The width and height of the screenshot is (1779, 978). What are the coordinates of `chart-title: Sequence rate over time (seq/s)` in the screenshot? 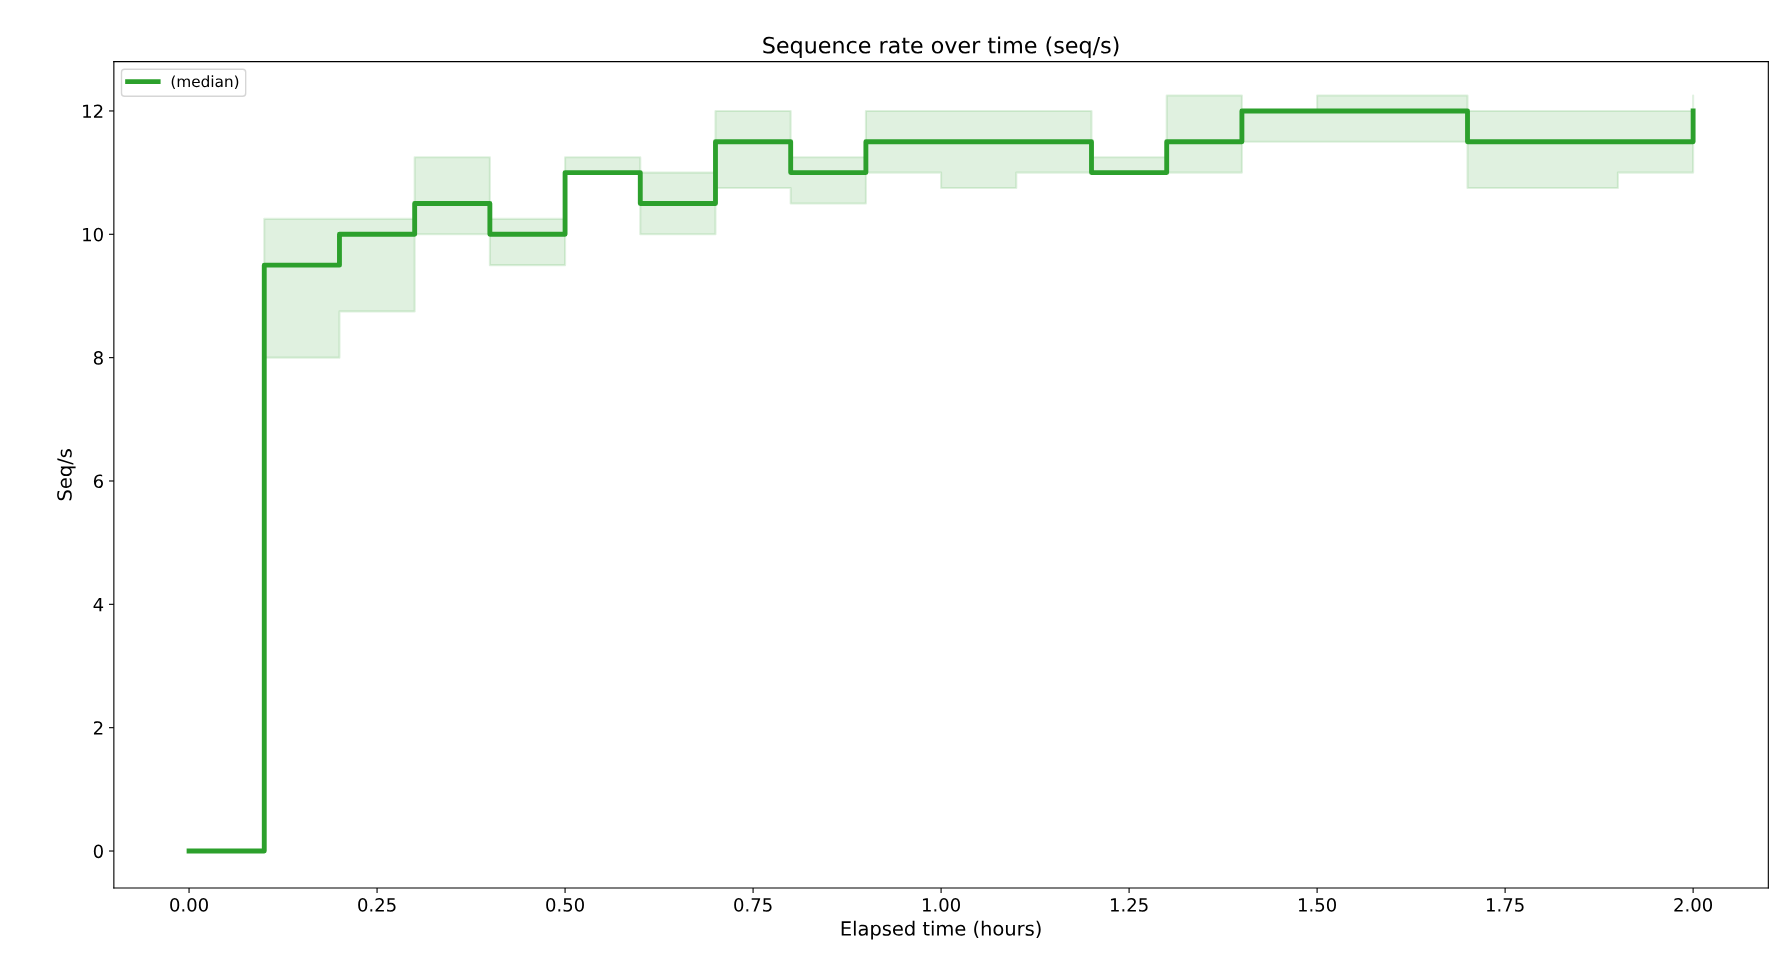 It's located at (941, 47).